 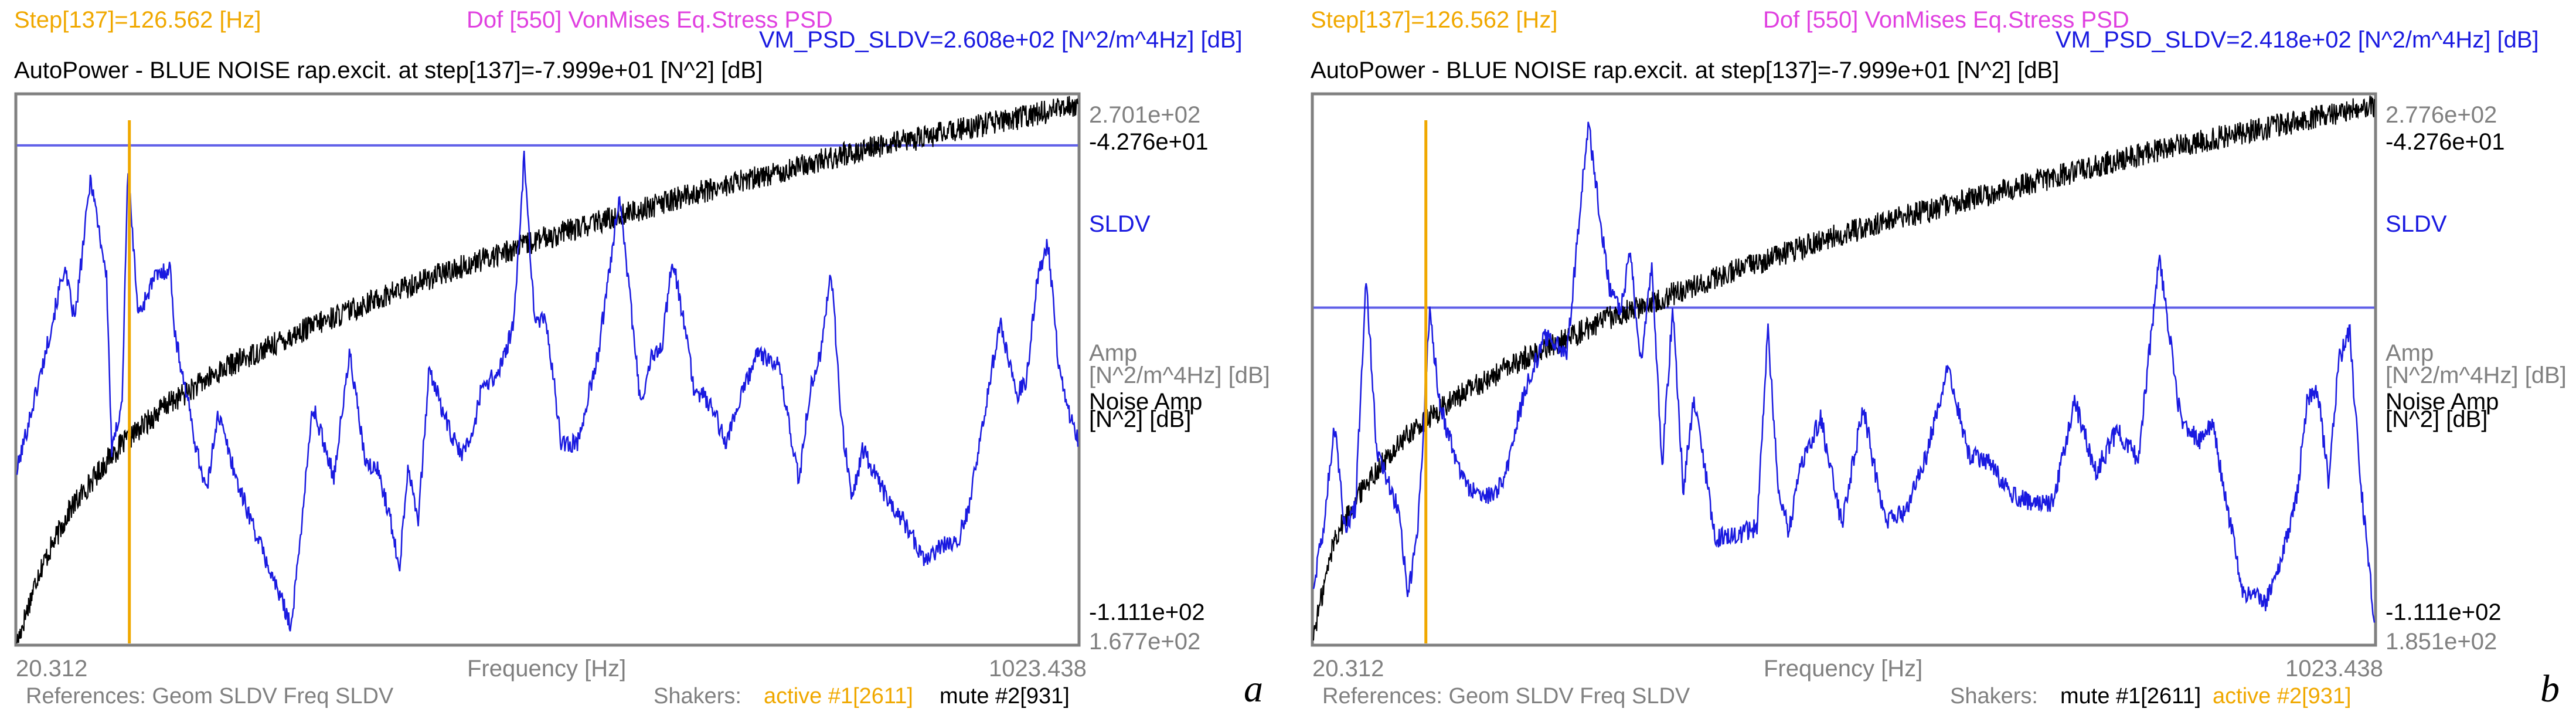 I want to click on amp-max-label: 2.776e+02, so click(x=2441, y=115).